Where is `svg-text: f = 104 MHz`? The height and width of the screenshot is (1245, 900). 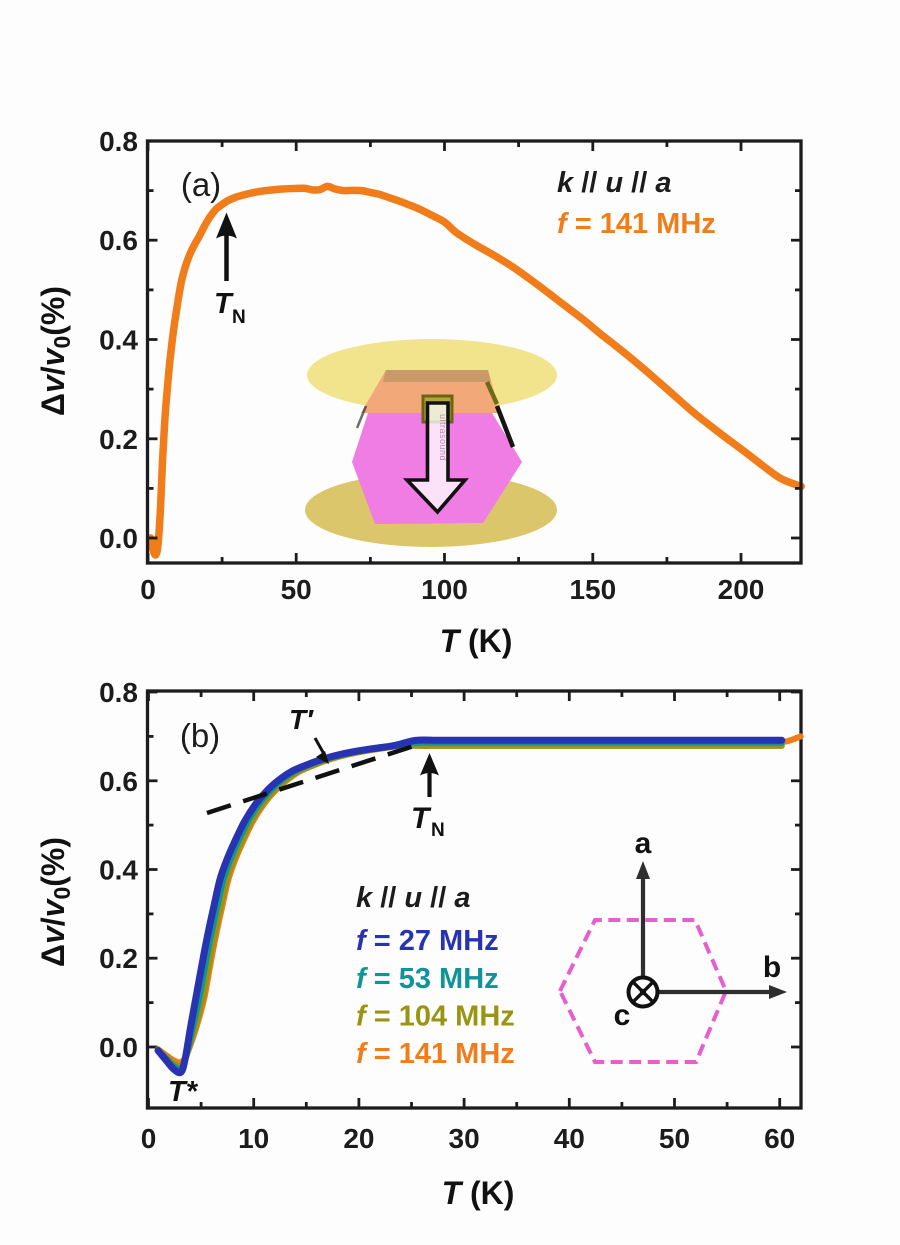 svg-text: f = 104 MHz is located at coordinates (435, 1017).